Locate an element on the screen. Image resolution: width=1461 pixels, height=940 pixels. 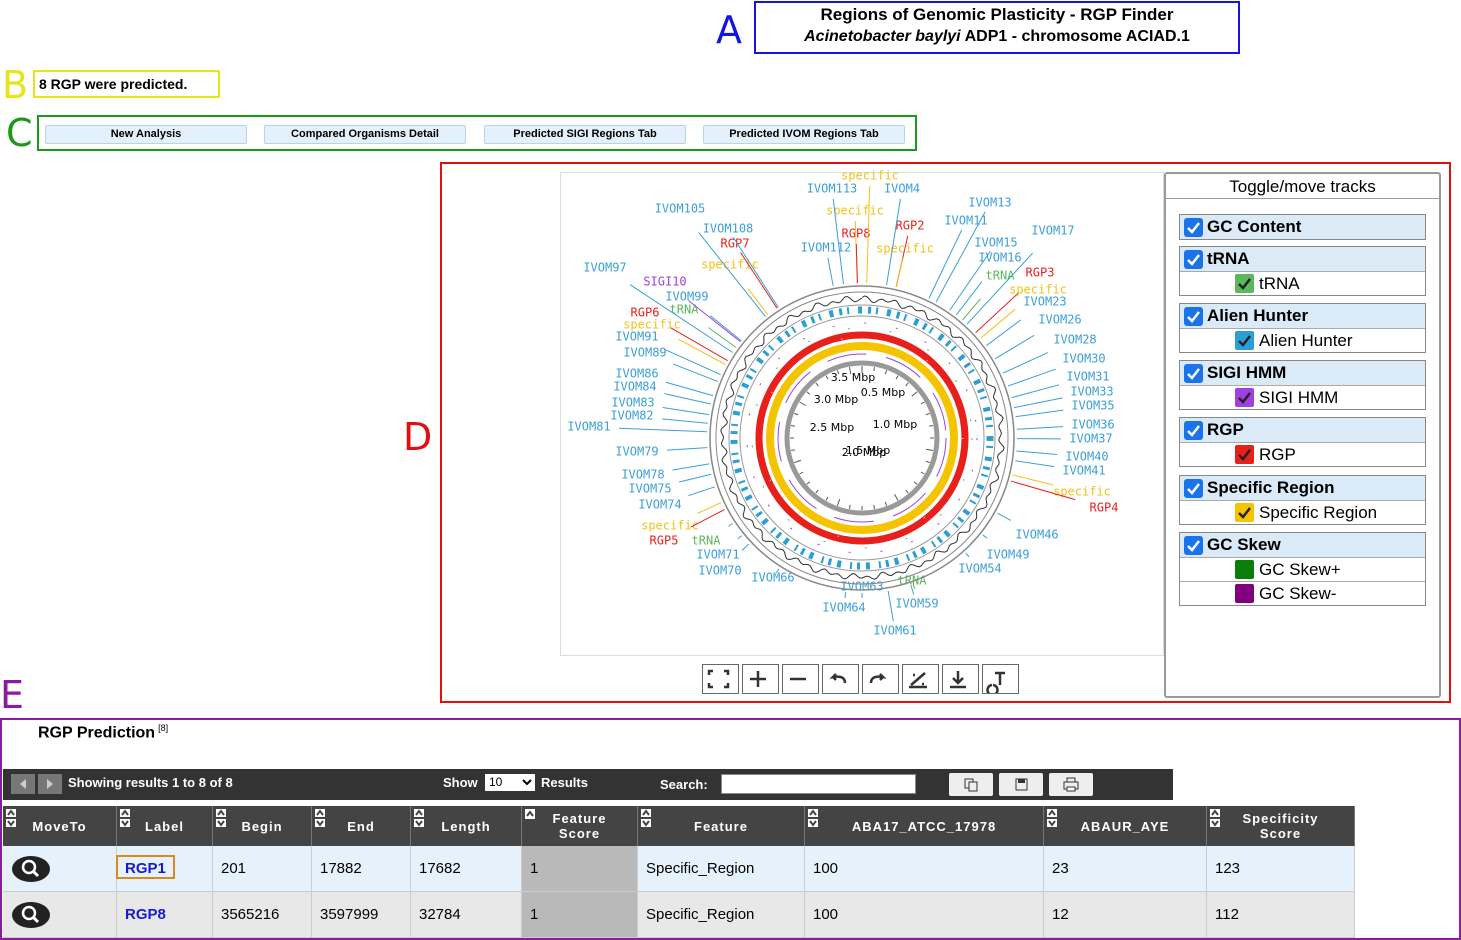
column-header: Specificity Score is located at coordinates (1281, 826).